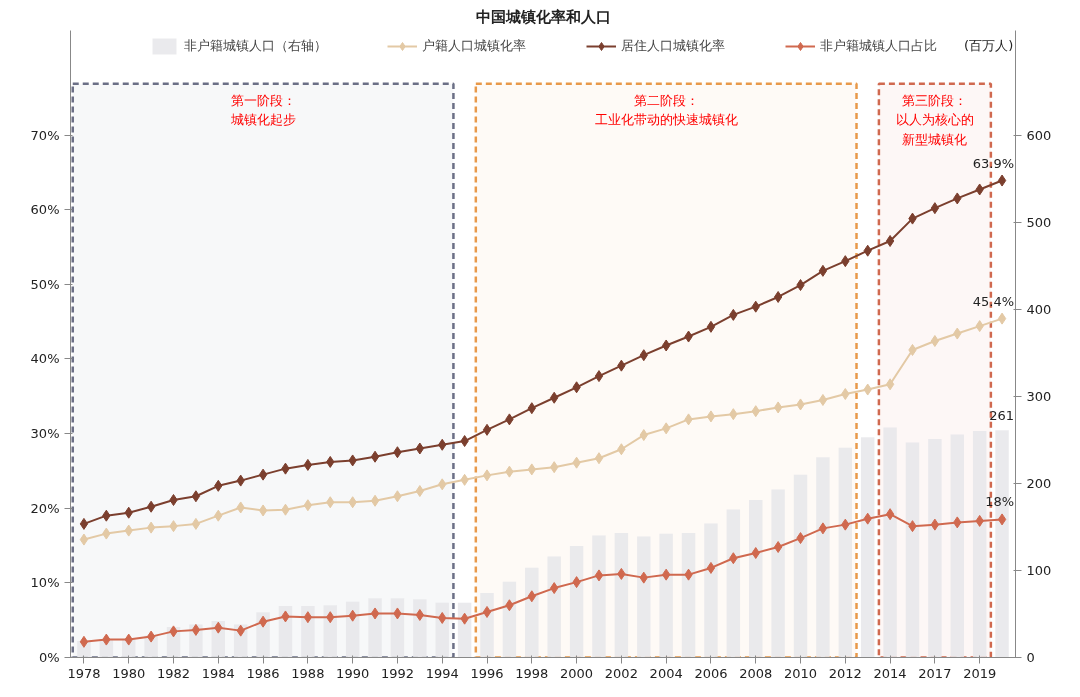 The height and width of the screenshot is (697, 1080). Describe the element at coordinates (672, 46) in the screenshot. I see `legend-label: 居住人口城镇化率` at that location.